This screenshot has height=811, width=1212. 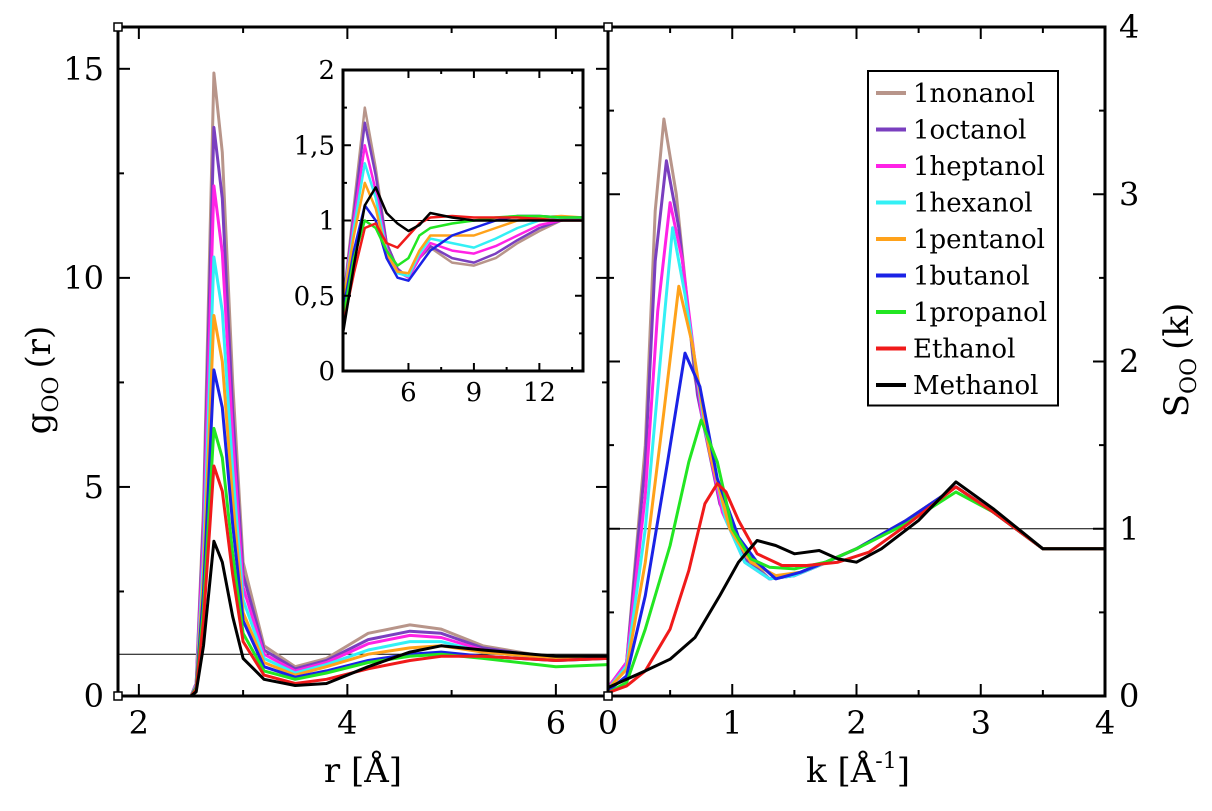 What do you see at coordinates (903, 771) in the screenshot?
I see `right-x-label-tail: ]` at bounding box center [903, 771].